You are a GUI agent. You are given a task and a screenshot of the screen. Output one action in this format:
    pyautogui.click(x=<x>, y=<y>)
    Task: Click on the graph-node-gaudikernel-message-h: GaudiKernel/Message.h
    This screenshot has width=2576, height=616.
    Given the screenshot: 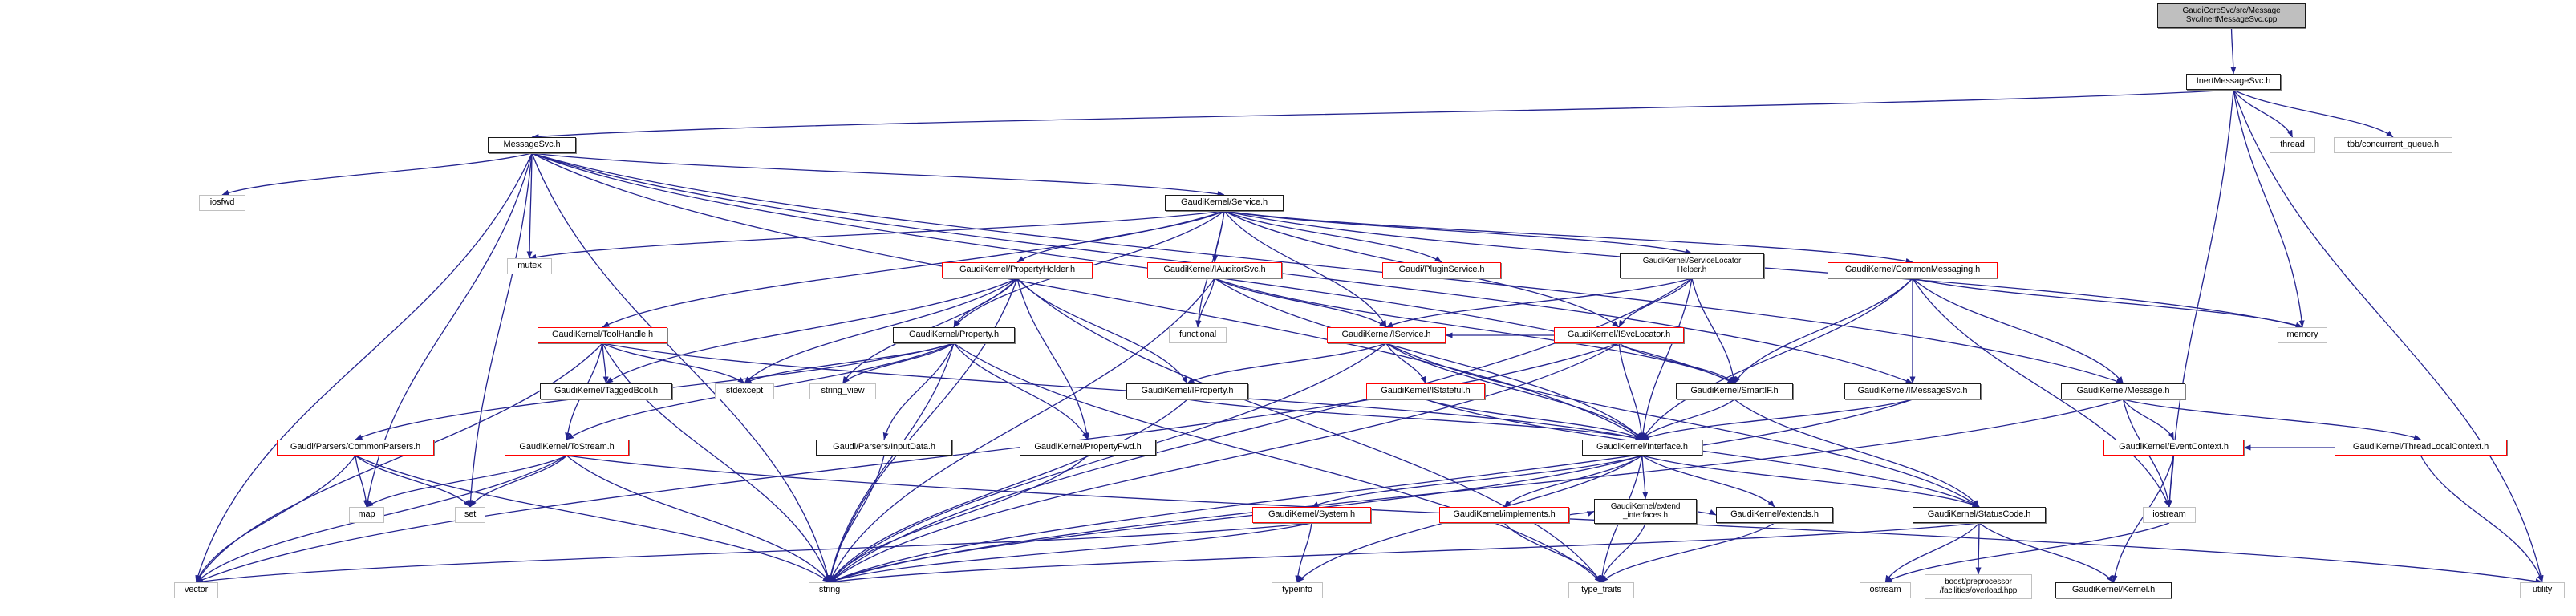 What is the action you would take?
    pyautogui.click(x=2123, y=391)
    